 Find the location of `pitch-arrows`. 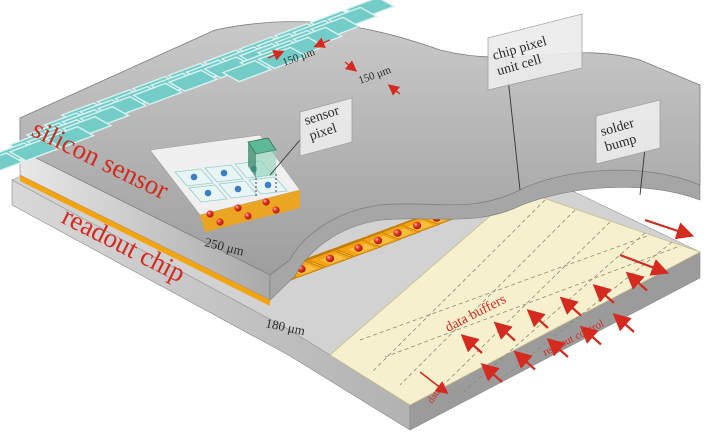

pitch-arrows is located at coordinates (334, 66).